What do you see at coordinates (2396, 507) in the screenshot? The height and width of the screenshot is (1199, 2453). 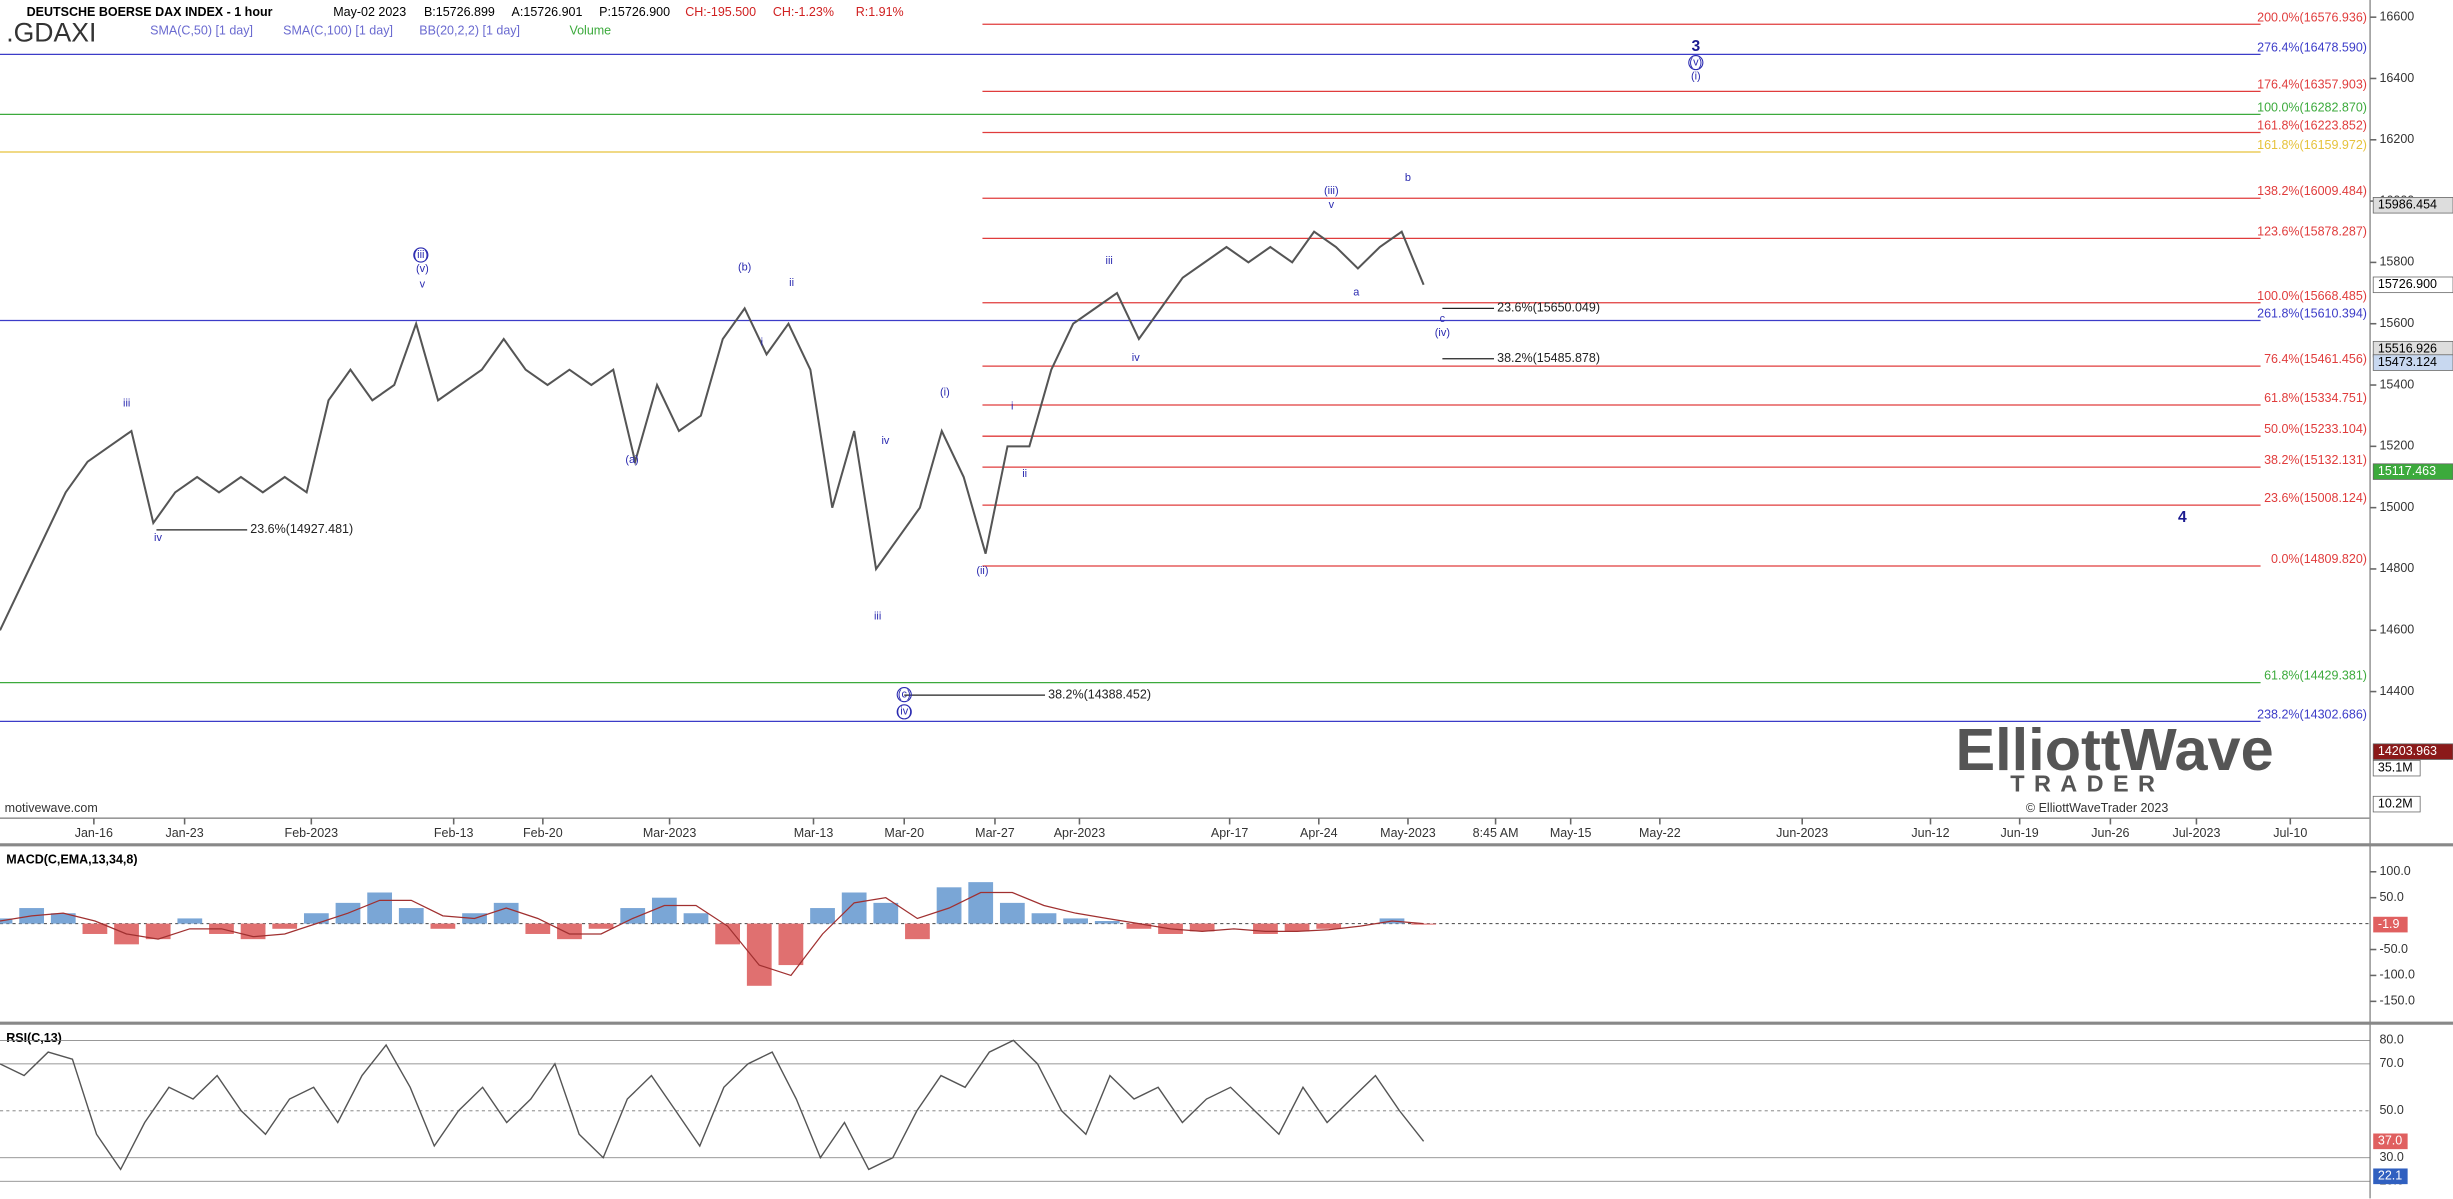 I see `y-tick-label: 15000` at bounding box center [2396, 507].